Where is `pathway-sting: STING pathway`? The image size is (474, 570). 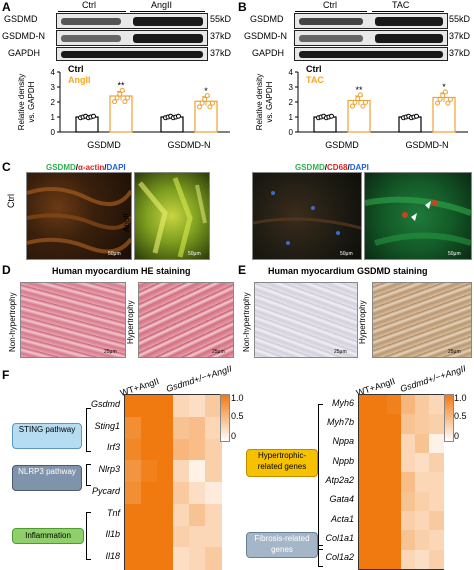 pathway-sting: STING pathway is located at coordinates (47, 436).